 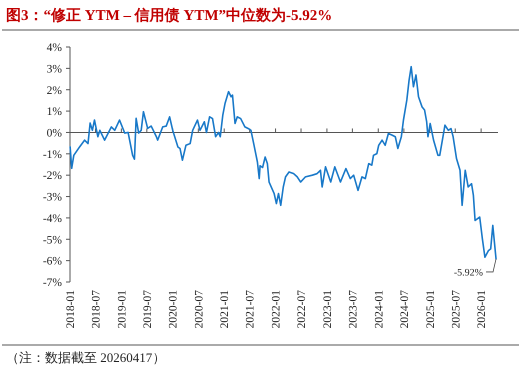 I want to click on y-tick-label: -3%, so click(x=52, y=198).